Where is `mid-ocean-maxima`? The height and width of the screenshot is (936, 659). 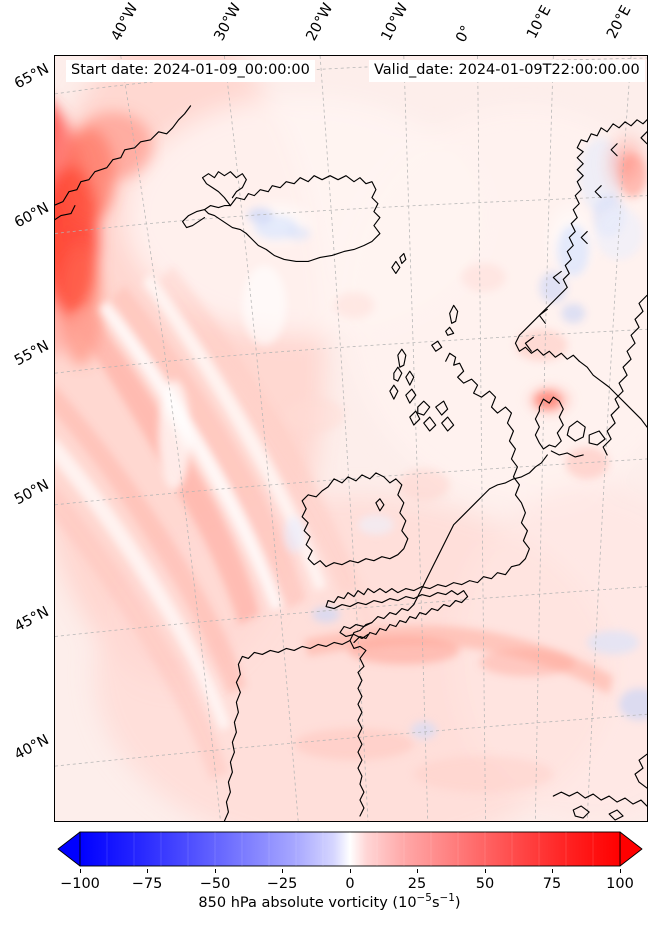
mid-ocean-maxima is located at coordinates (426, 382).